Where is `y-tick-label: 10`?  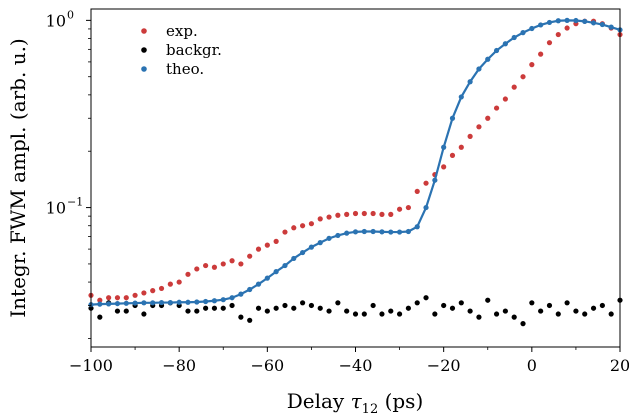 y-tick-label: 10 is located at coordinates (56, 208).